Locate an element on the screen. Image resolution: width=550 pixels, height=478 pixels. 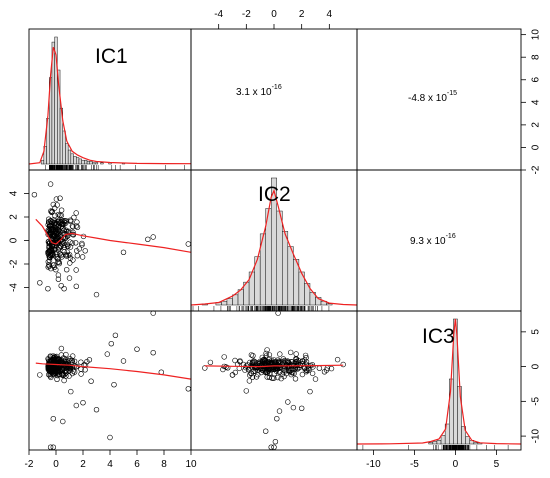
density-curve-IC2 is located at coordinates (274, 247).